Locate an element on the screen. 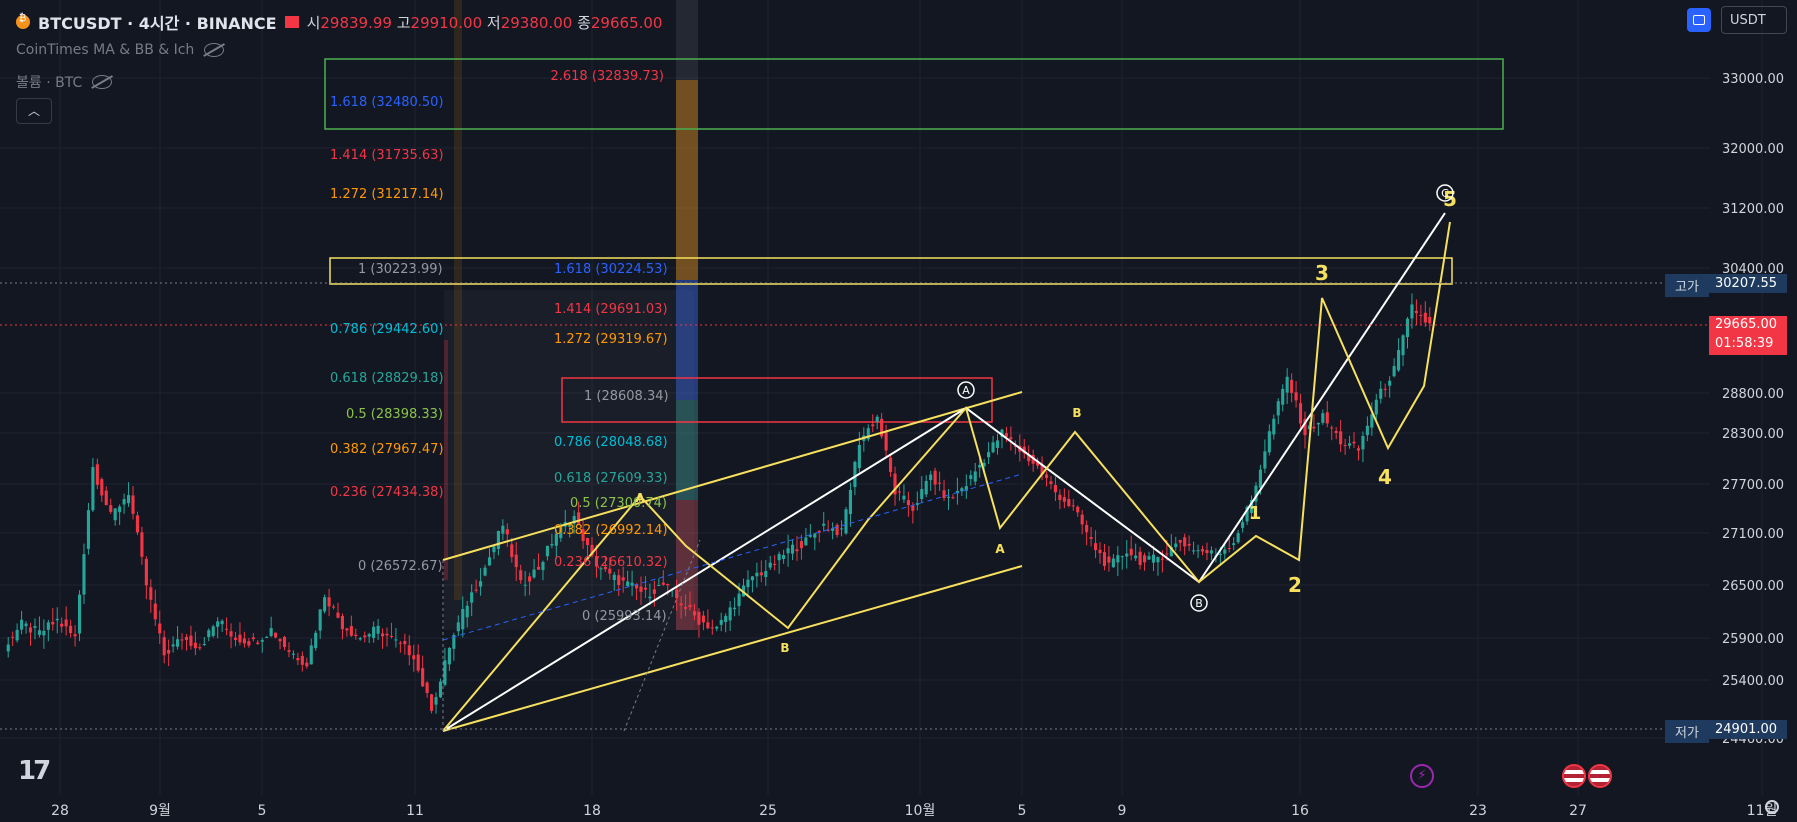 This screenshot has height=822, width=1797. lightning-icon: ⚡ is located at coordinates (1422, 776).